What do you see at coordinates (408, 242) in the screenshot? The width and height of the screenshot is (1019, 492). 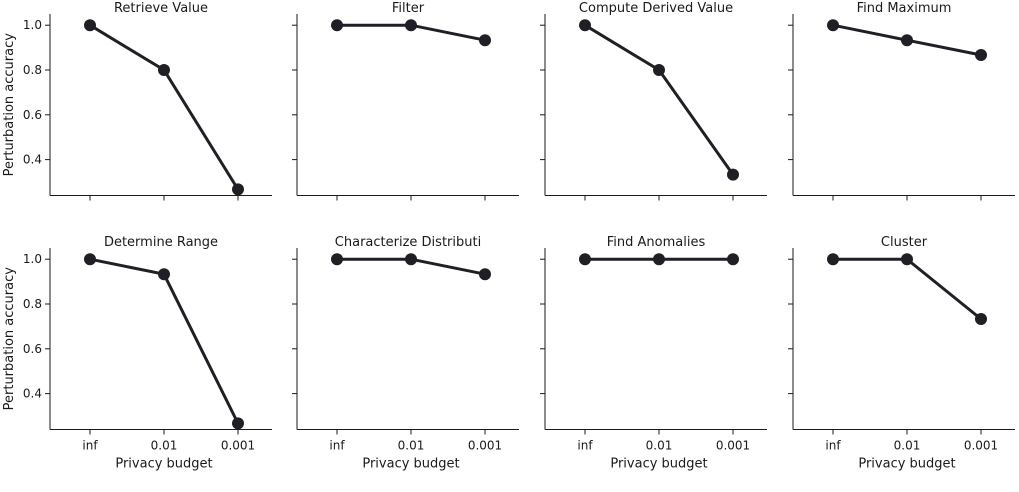 I see `panel-title: Characterize Distributi` at bounding box center [408, 242].